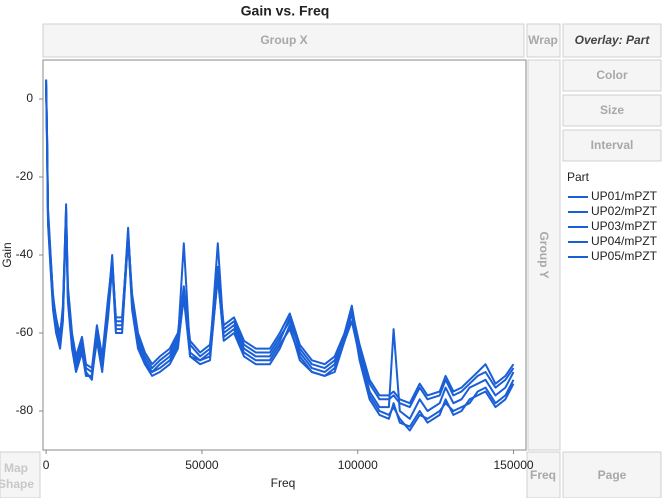 The height and width of the screenshot is (498, 667). Describe the element at coordinates (624, 211) in the screenshot. I see `legend-label: UP02/mPZT` at that location.